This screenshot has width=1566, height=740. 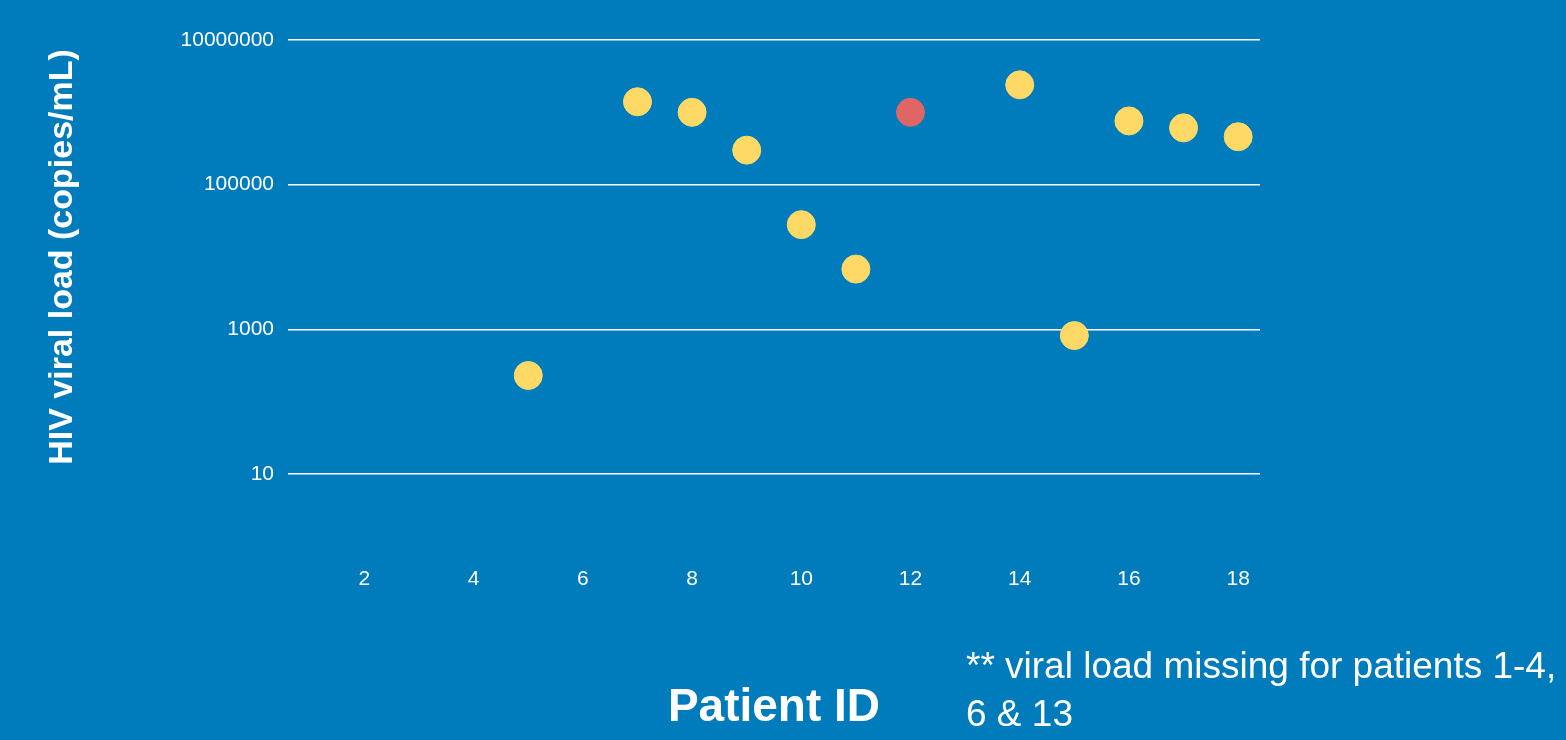 What do you see at coordinates (59, 257) in the screenshot?
I see `y-axis-title: HIV viral load (copies/mL)` at bounding box center [59, 257].